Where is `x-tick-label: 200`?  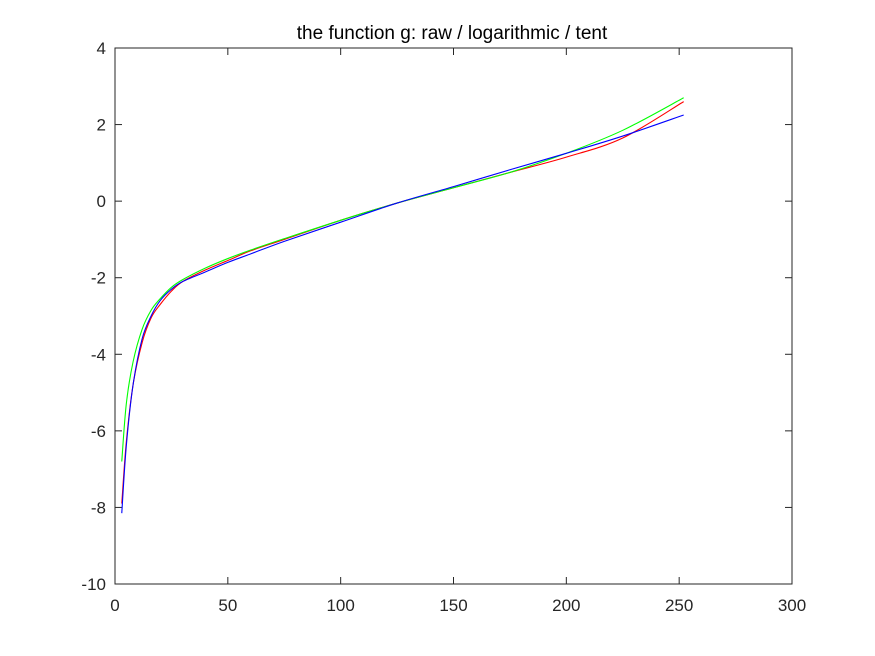
x-tick-label: 200 is located at coordinates (566, 605).